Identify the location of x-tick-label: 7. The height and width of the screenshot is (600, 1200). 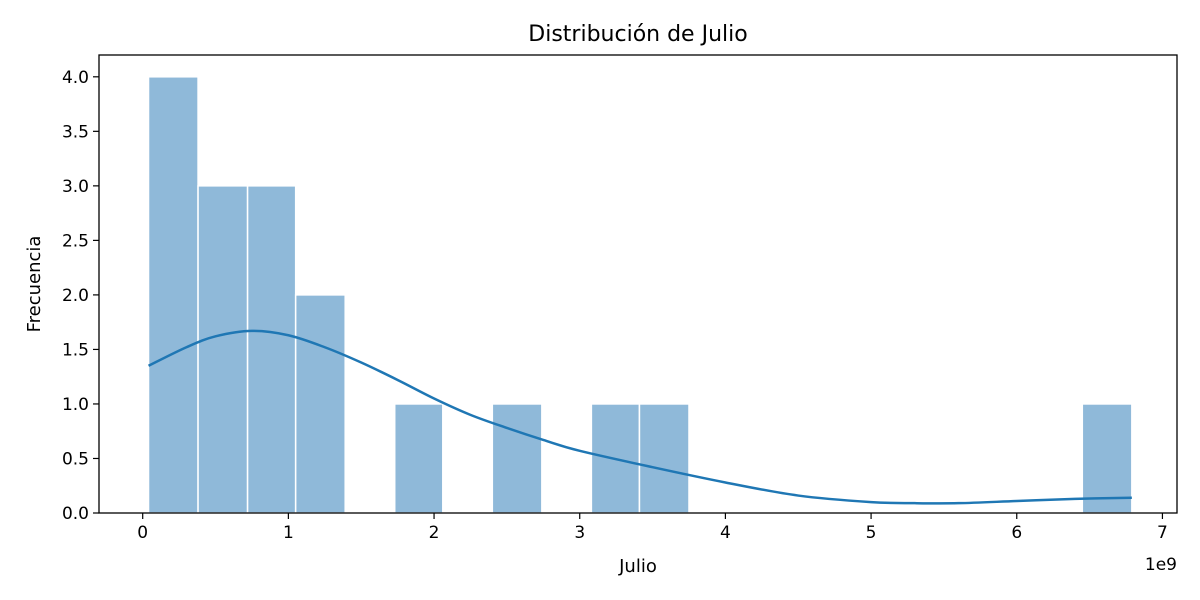
(1162, 533).